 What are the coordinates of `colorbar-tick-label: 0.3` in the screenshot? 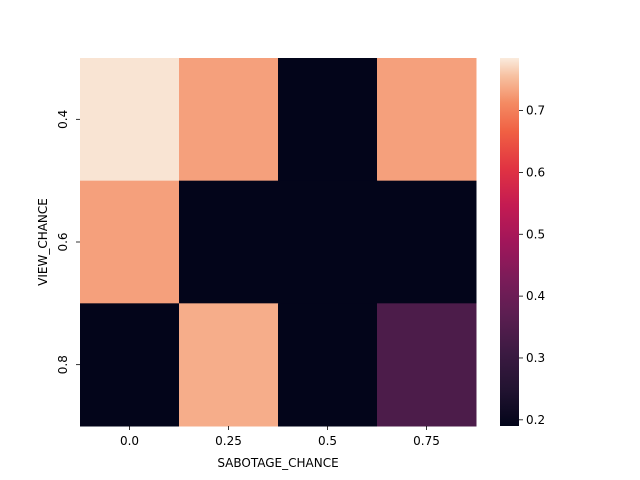 It's located at (535, 358).